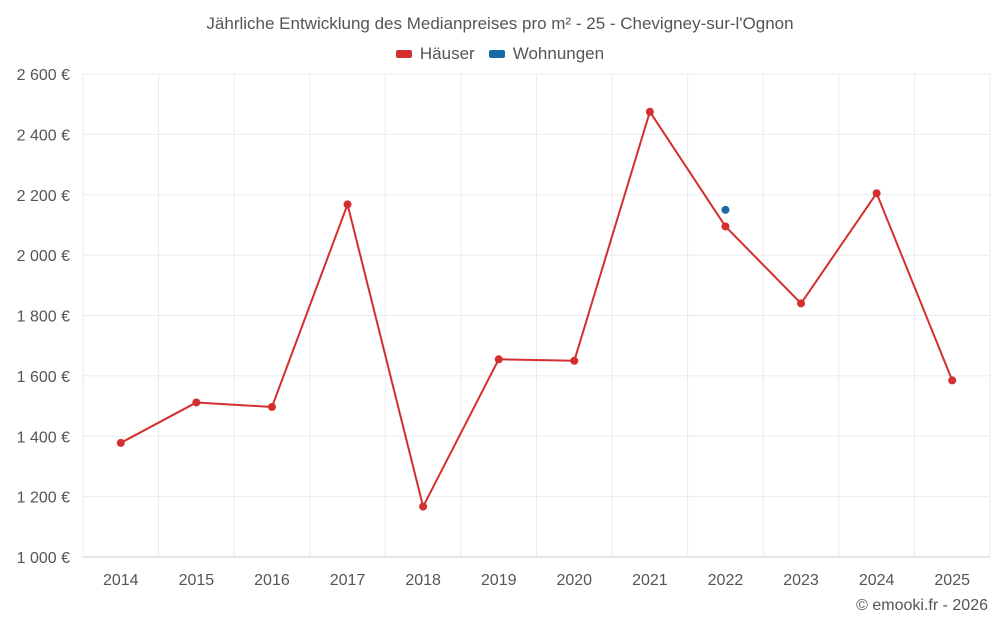 The height and width of the screenshot is (625, 1000). I want to click on legend-item-haeuser: Häuser, so click(435, 54).